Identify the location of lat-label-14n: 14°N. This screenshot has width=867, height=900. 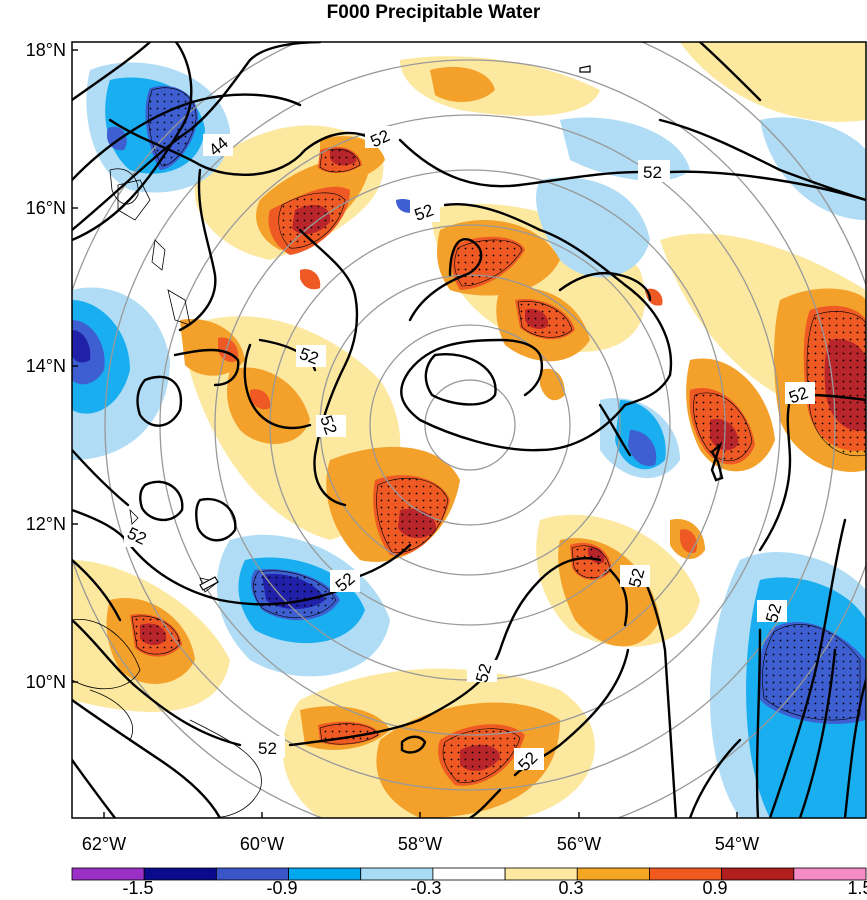
(45, 366).